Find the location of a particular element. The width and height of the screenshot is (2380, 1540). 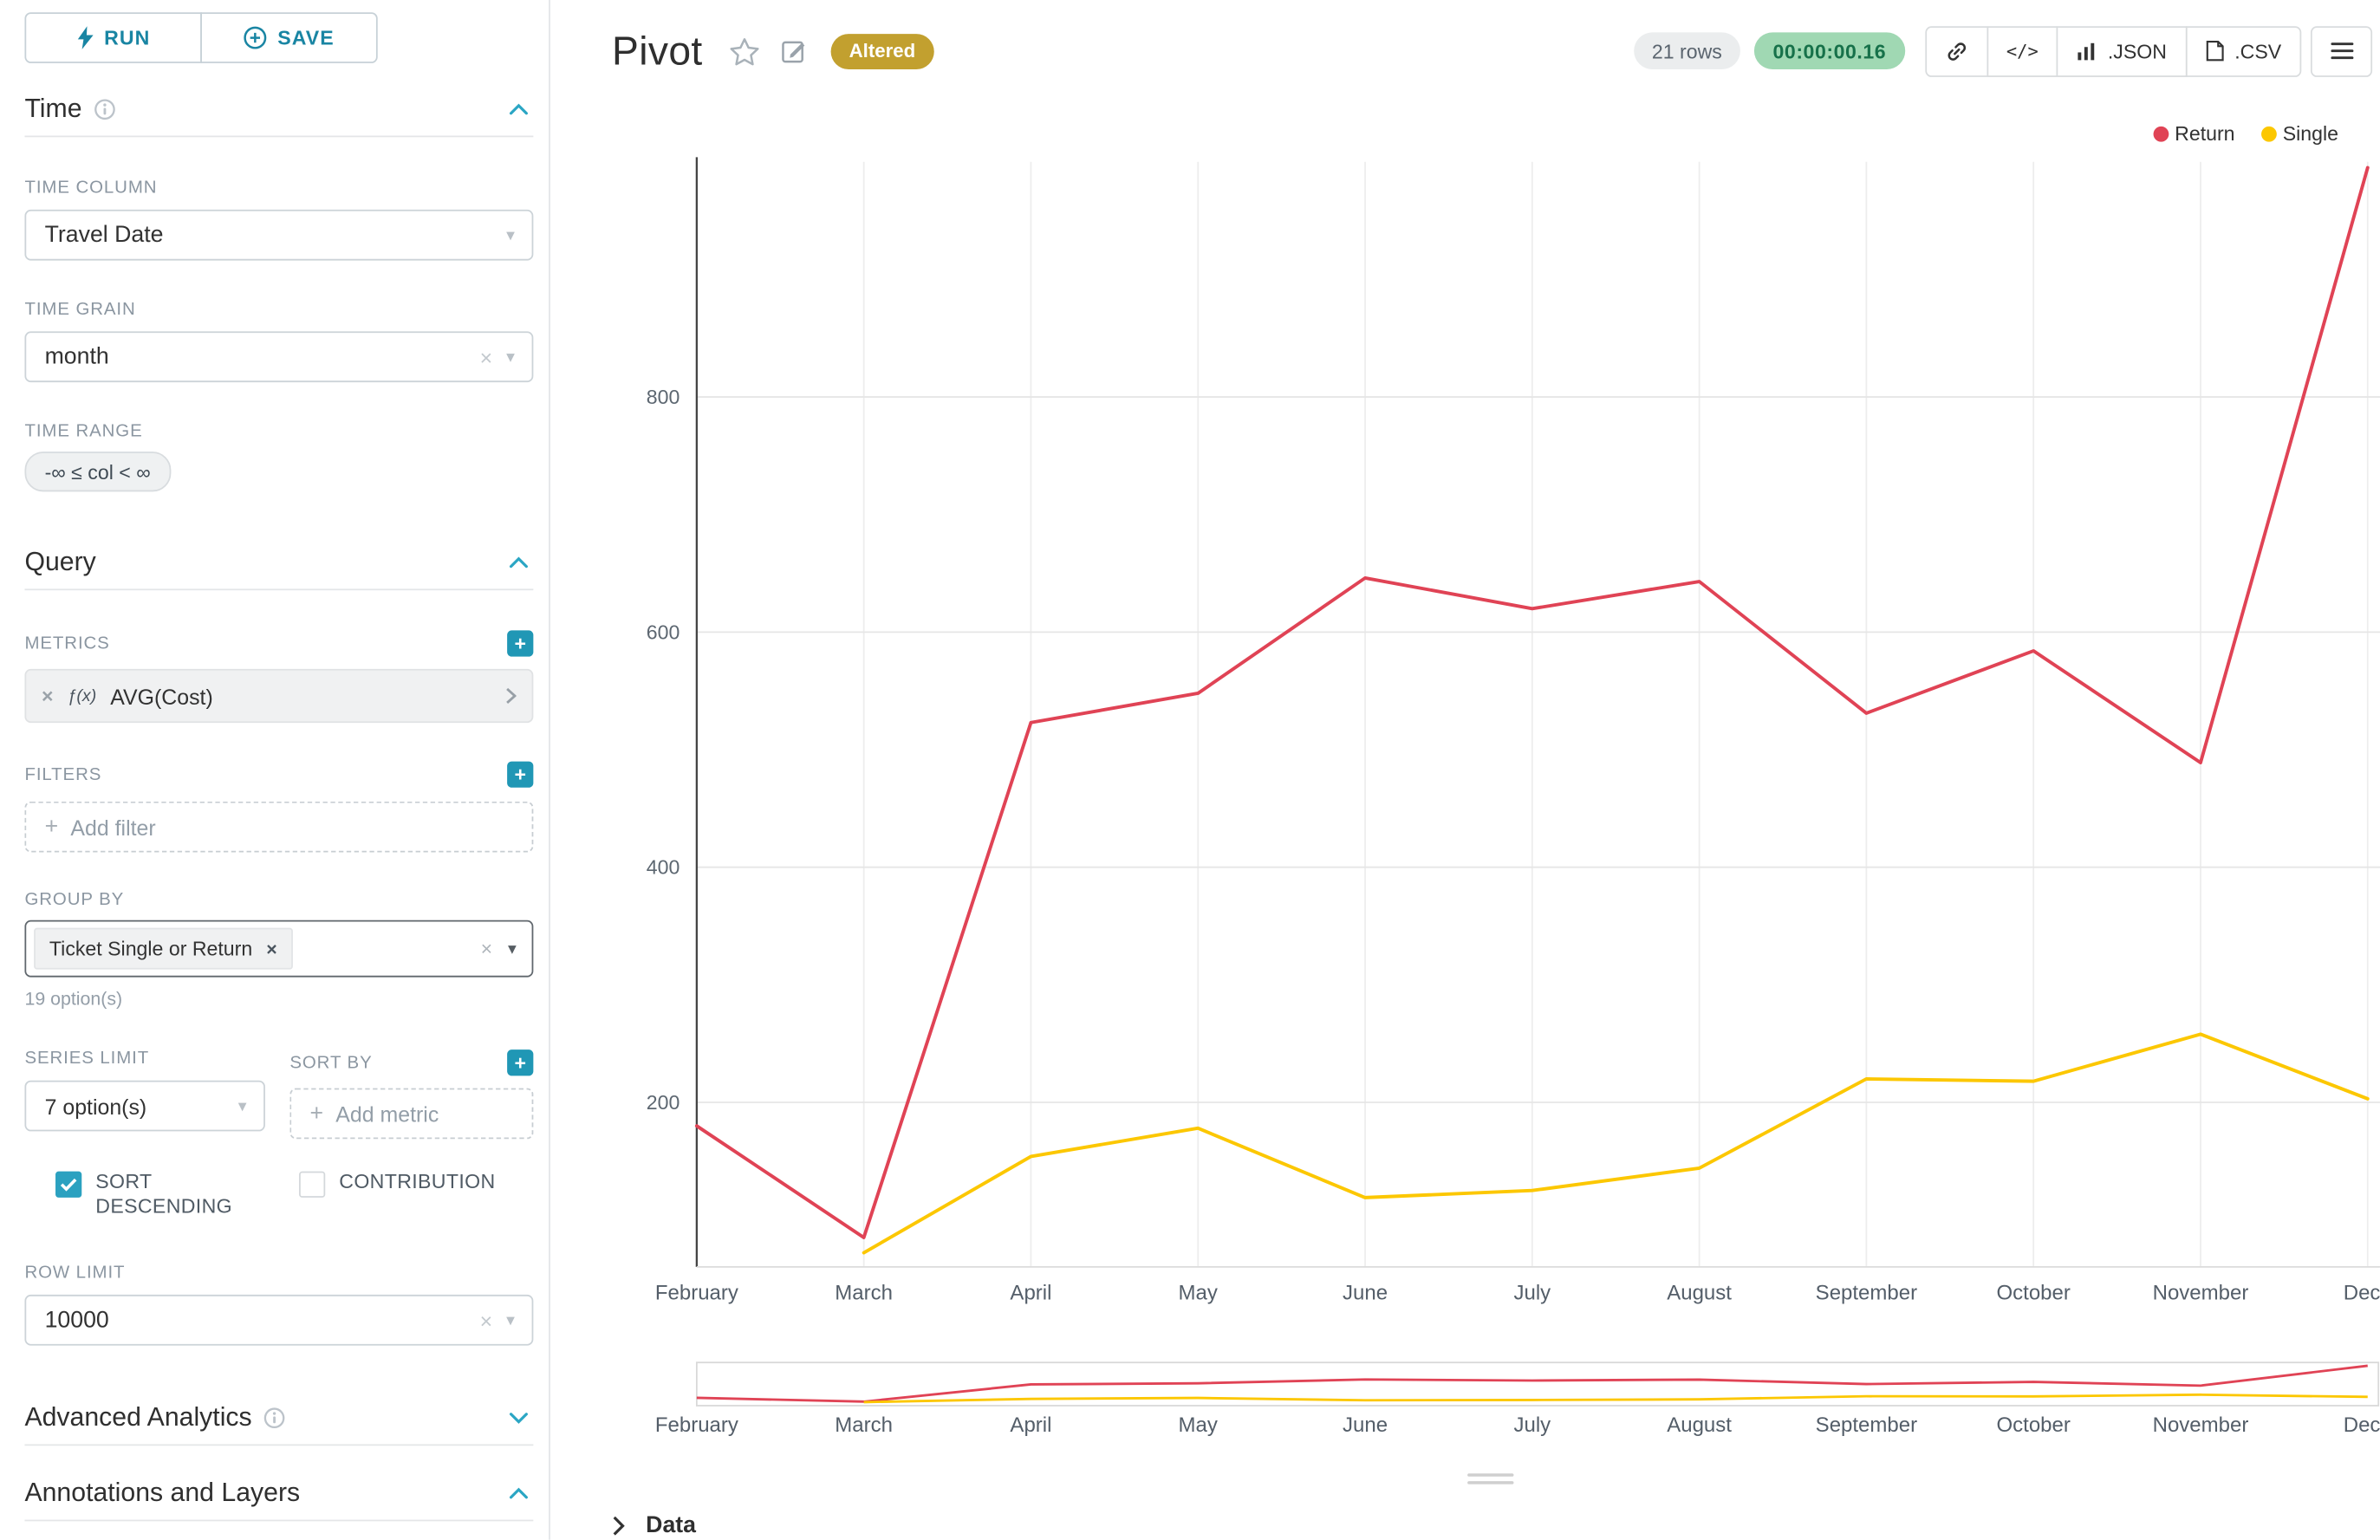

hamburger-menu-icon is located at coordinates (2341, 51).